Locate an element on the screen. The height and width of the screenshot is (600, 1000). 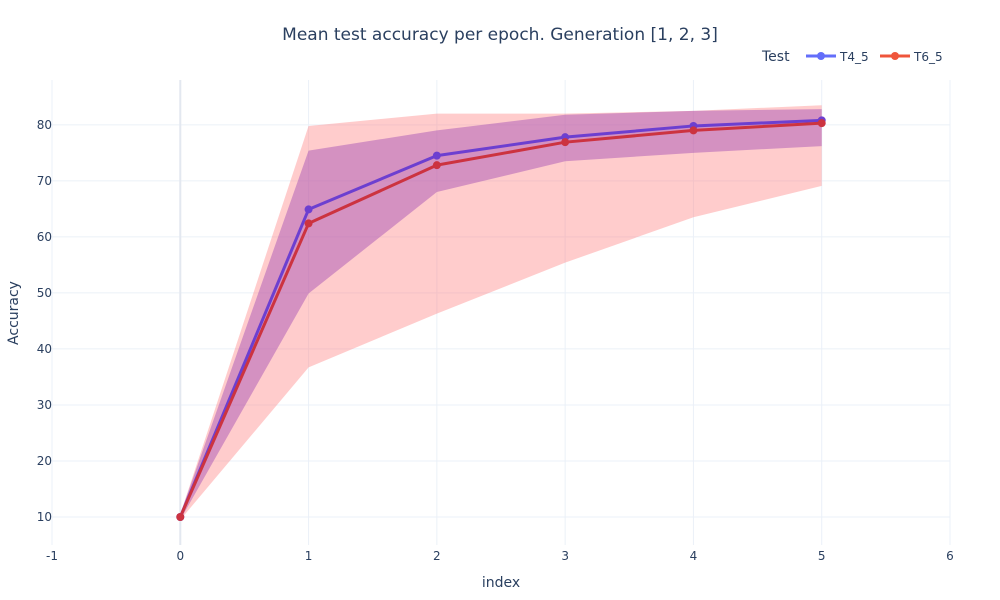
y-tick-label: 80 is located at coordinates (44, 125).